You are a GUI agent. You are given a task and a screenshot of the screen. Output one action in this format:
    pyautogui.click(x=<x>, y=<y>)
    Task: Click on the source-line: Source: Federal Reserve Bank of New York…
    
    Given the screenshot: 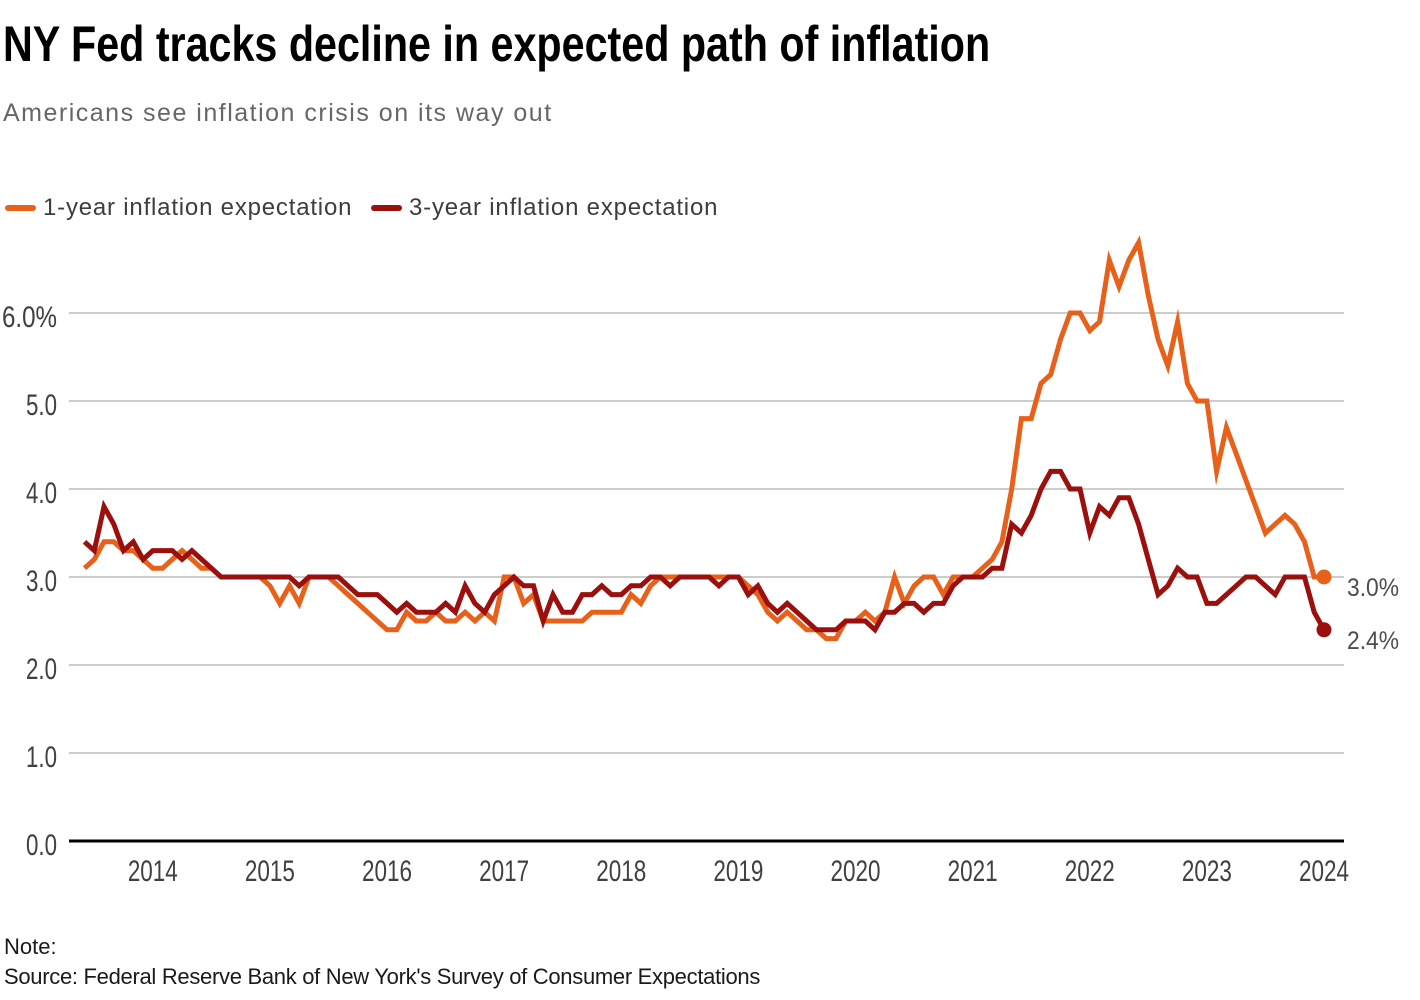 What is the action you would take?
    pyautogui.click(x=382, y=976)
    